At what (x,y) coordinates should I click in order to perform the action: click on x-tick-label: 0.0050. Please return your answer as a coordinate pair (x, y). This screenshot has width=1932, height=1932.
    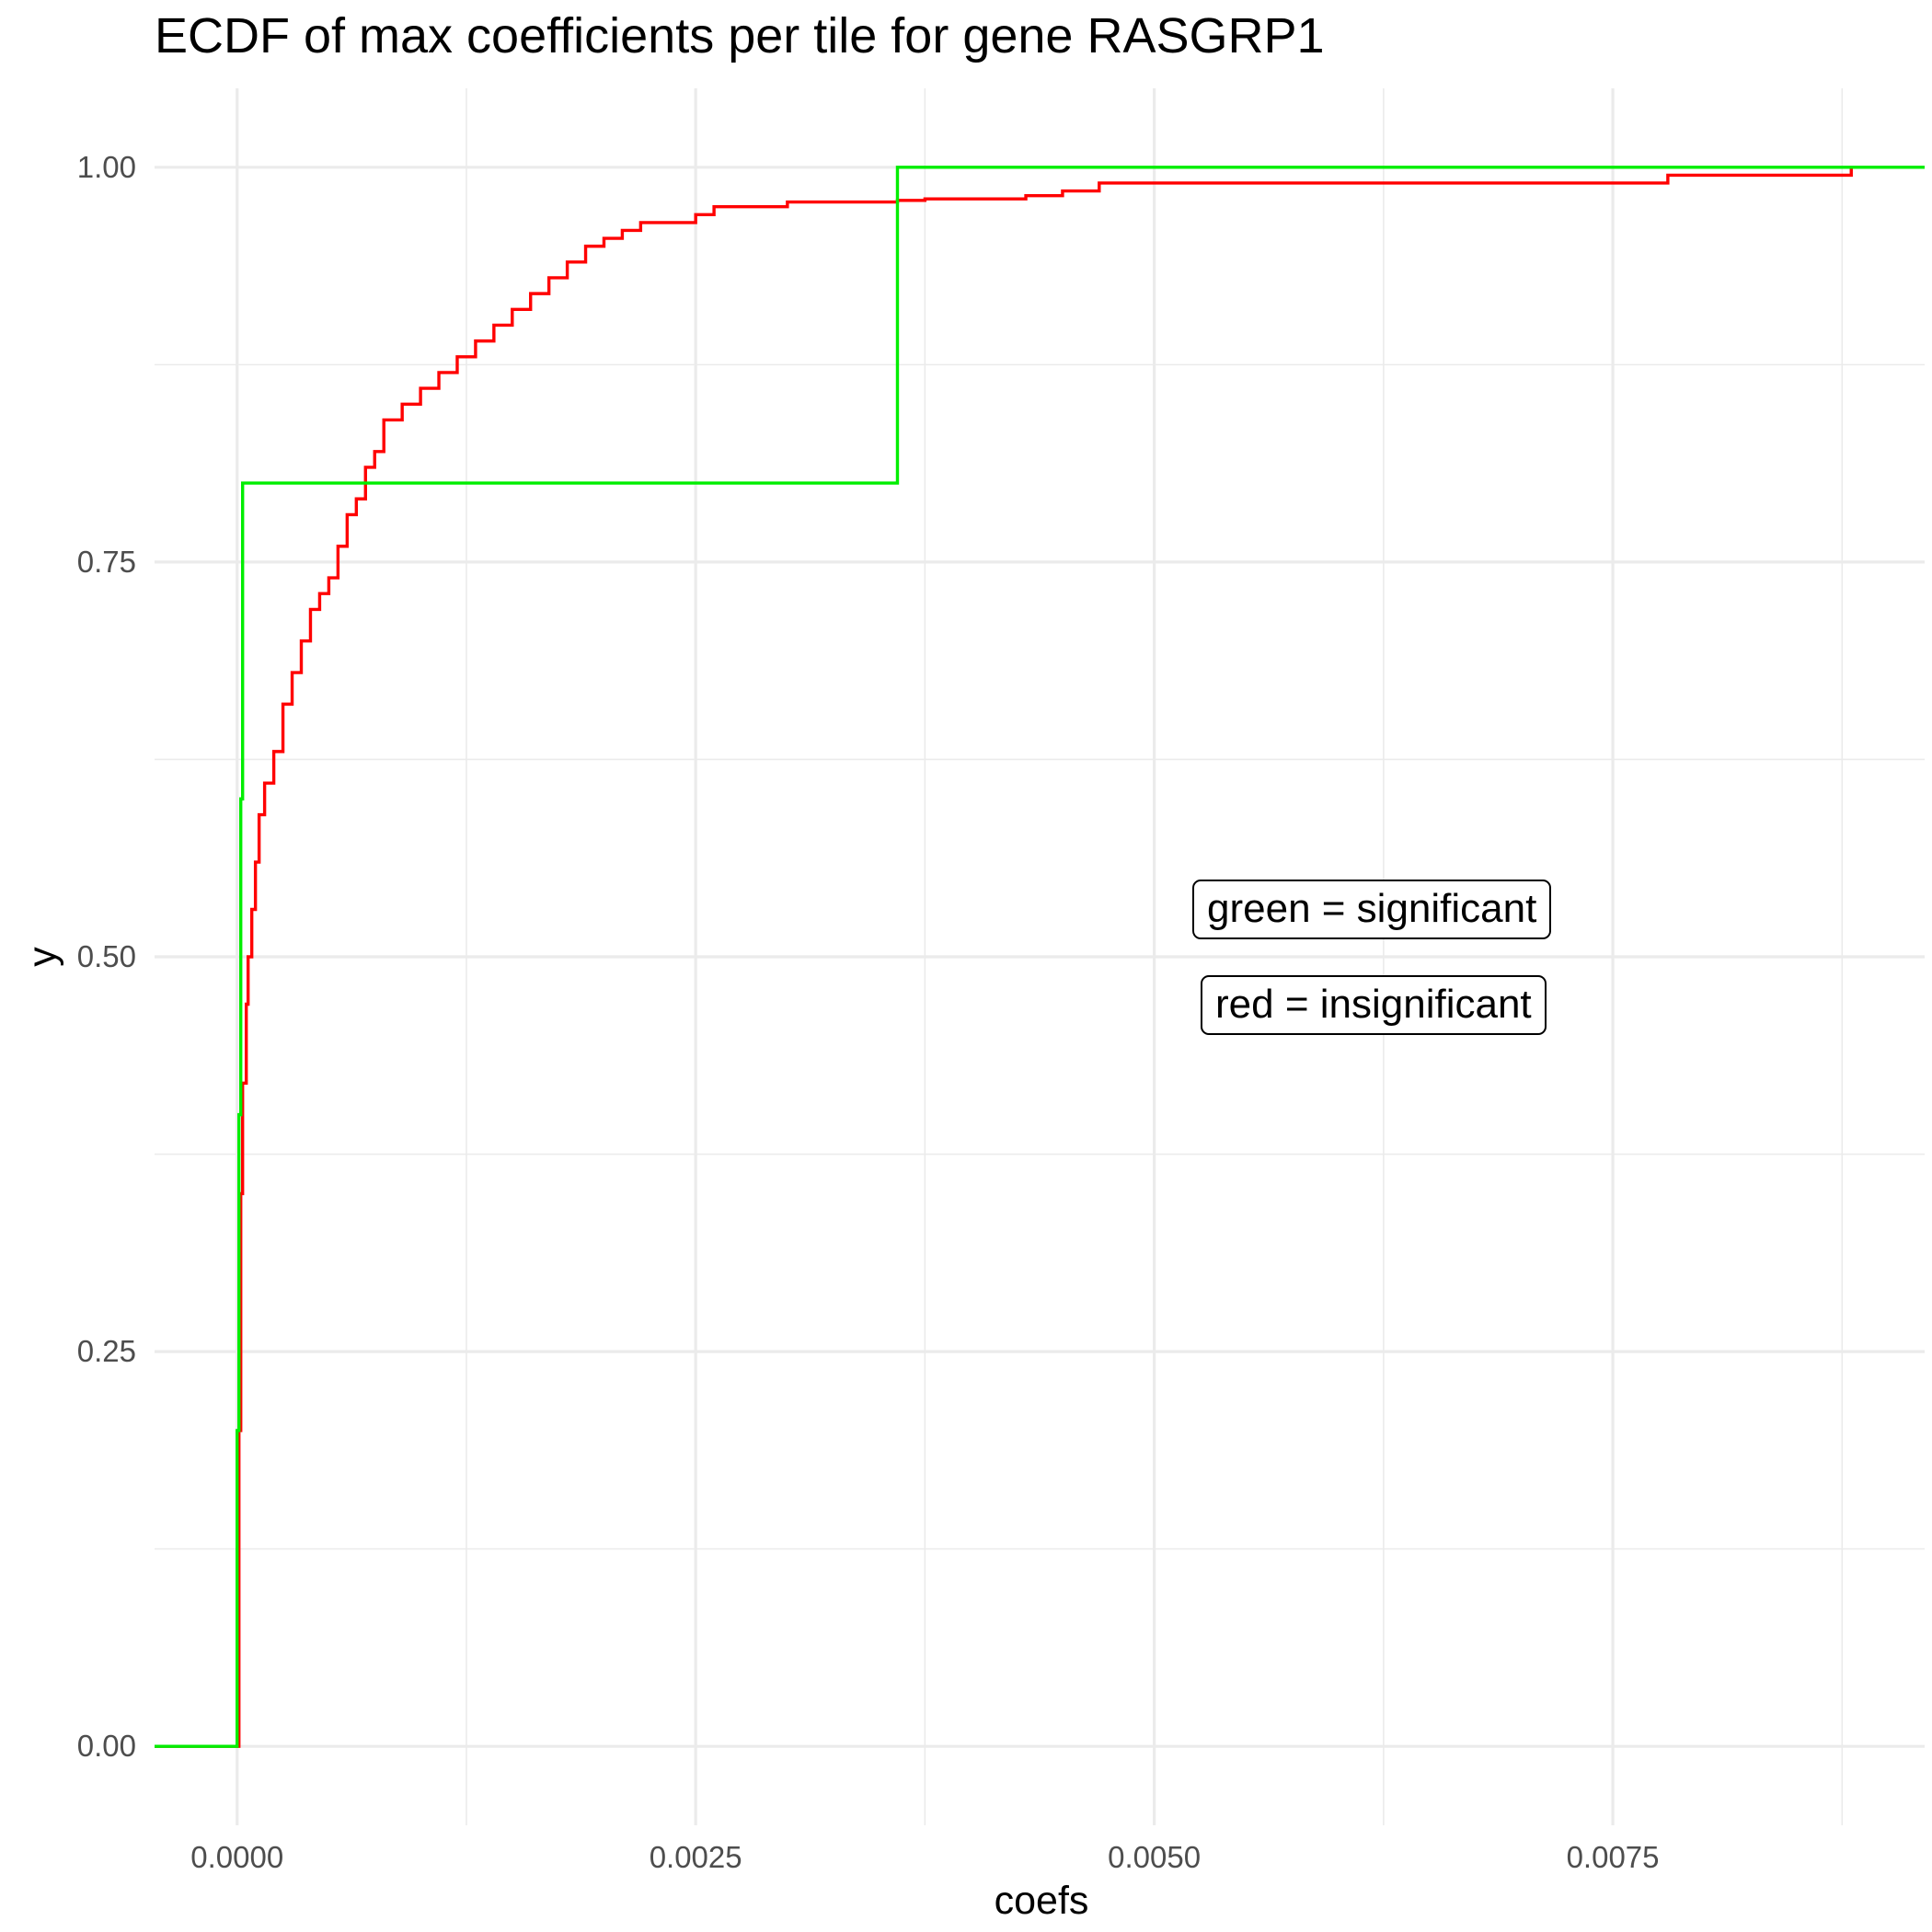
    Looking at the image, I should click on (1154, 1857).